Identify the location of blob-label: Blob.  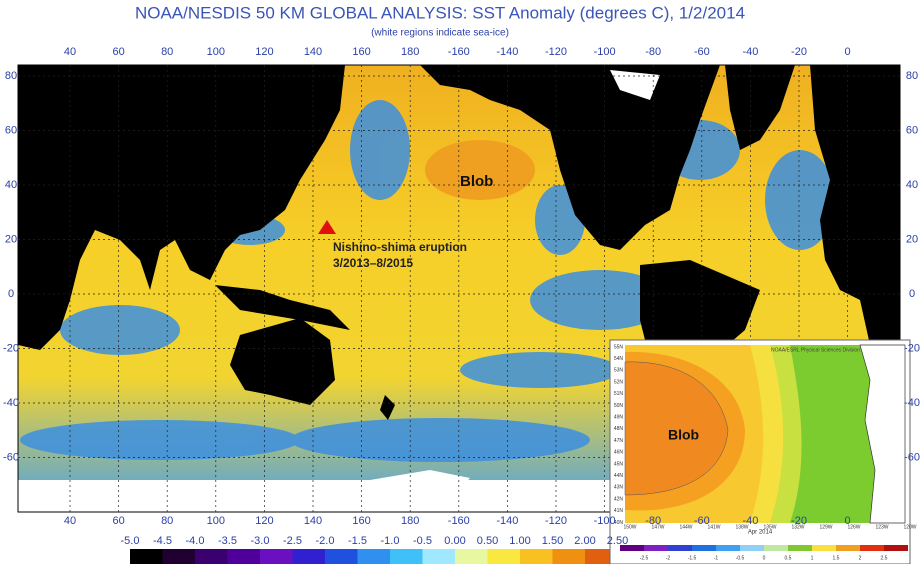
(476, 181).